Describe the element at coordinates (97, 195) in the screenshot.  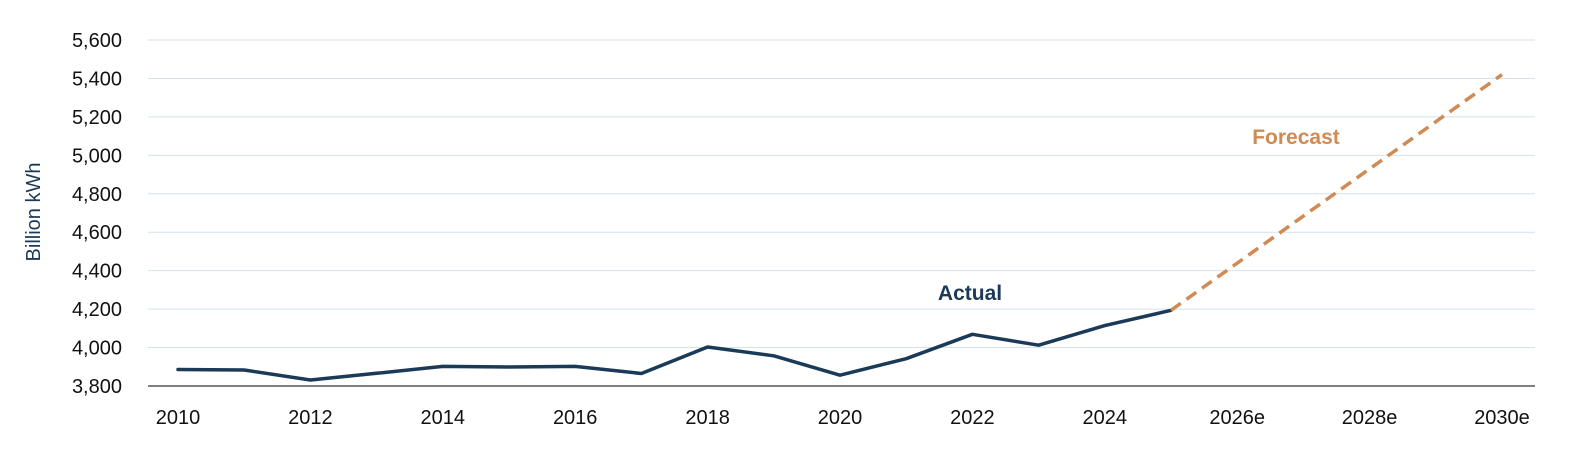
I see `y-tick-label: 4,800` at that location.